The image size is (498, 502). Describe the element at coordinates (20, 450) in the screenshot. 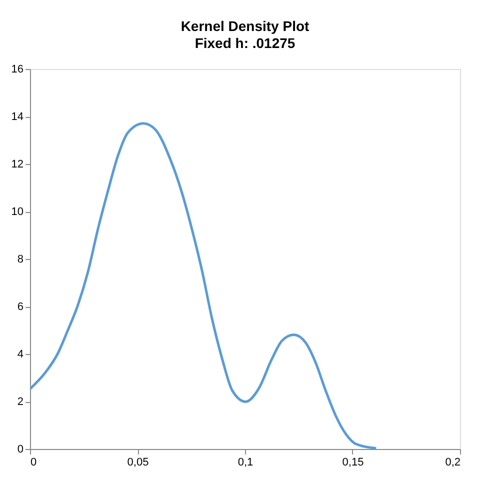

I see `y-tick-label: 0` at that location.